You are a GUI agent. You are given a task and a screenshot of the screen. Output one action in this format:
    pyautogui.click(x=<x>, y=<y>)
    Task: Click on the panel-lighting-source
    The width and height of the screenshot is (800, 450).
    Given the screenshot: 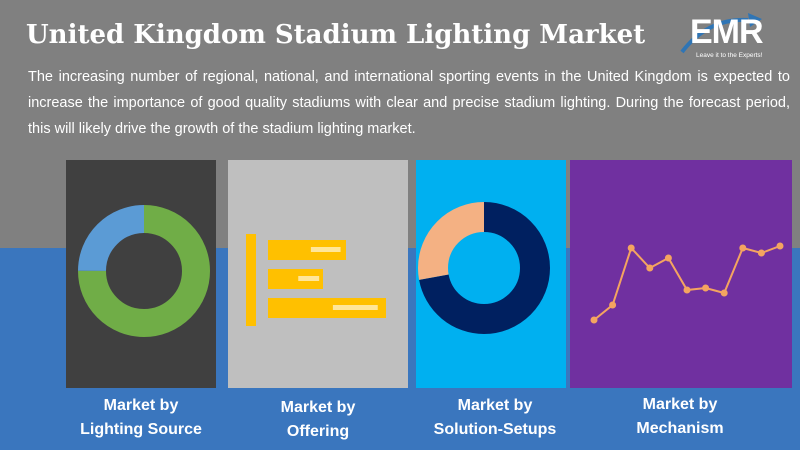 What is the action you would take?
    pyautogui.click(x=141, y=274)
    